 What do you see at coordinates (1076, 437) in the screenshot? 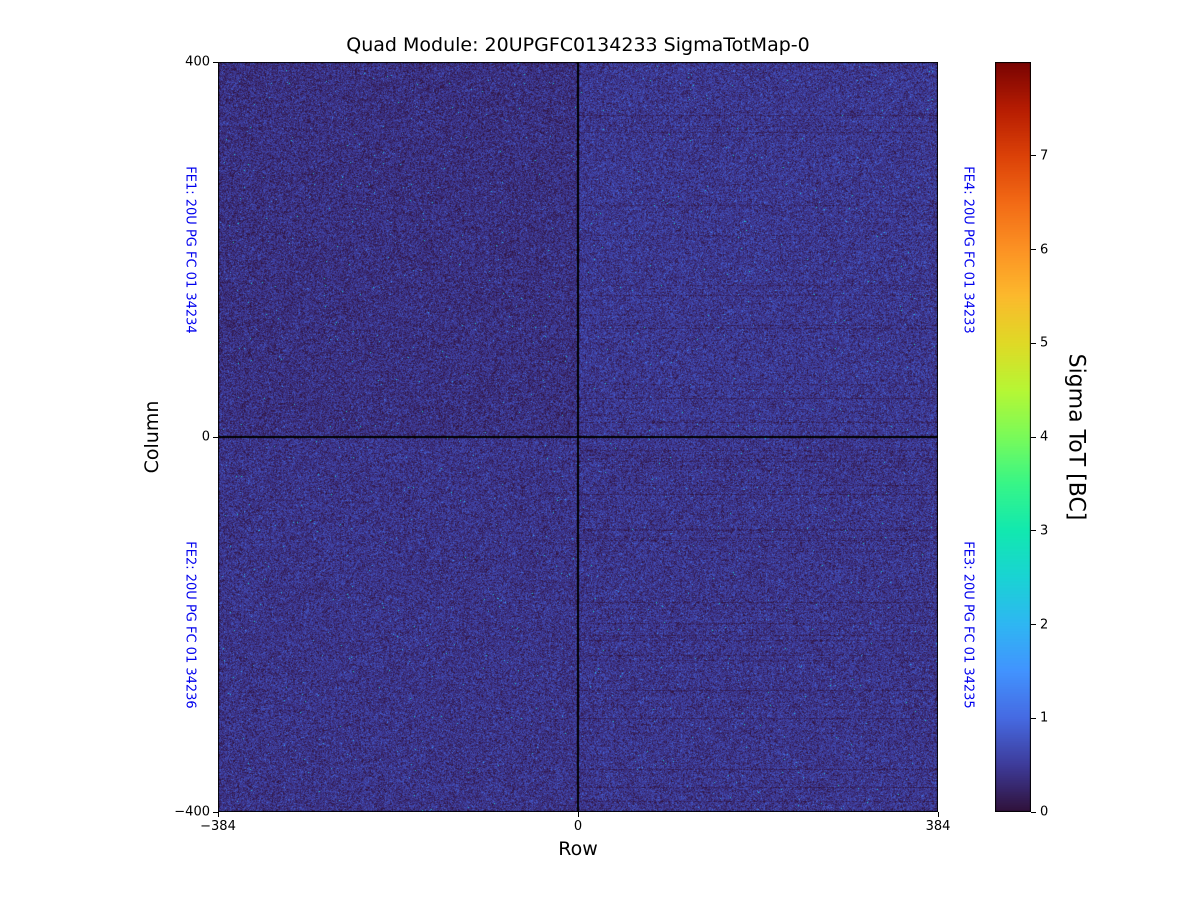
I see `colorbar-label: Sigma ToT [BC]` at bounding box center [1076, 437].